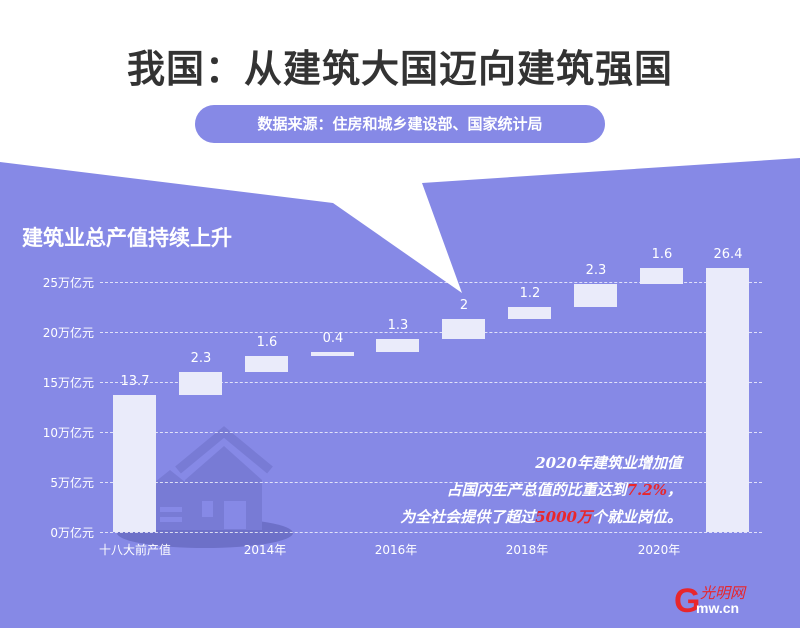 This screenshot has width=800, height=628. What do you see at coordinates (463, 329) in the screenshot?
I see `bar-2017` at bounding box center [463, 329].